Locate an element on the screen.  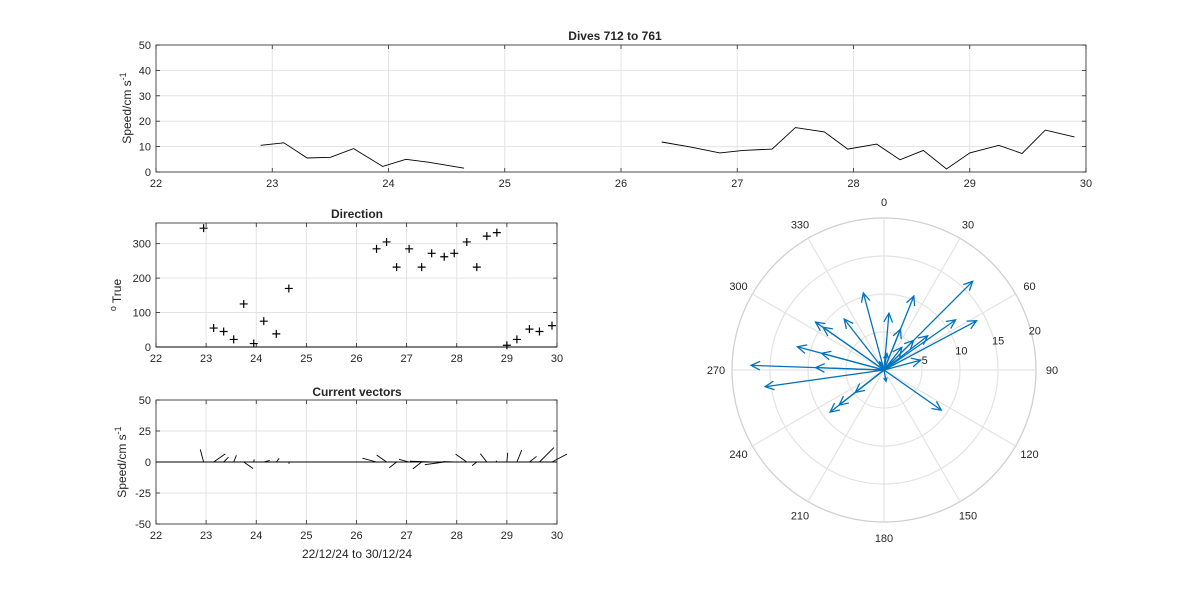
polar-angle-label: 240 is located at coordinates (738, 455).